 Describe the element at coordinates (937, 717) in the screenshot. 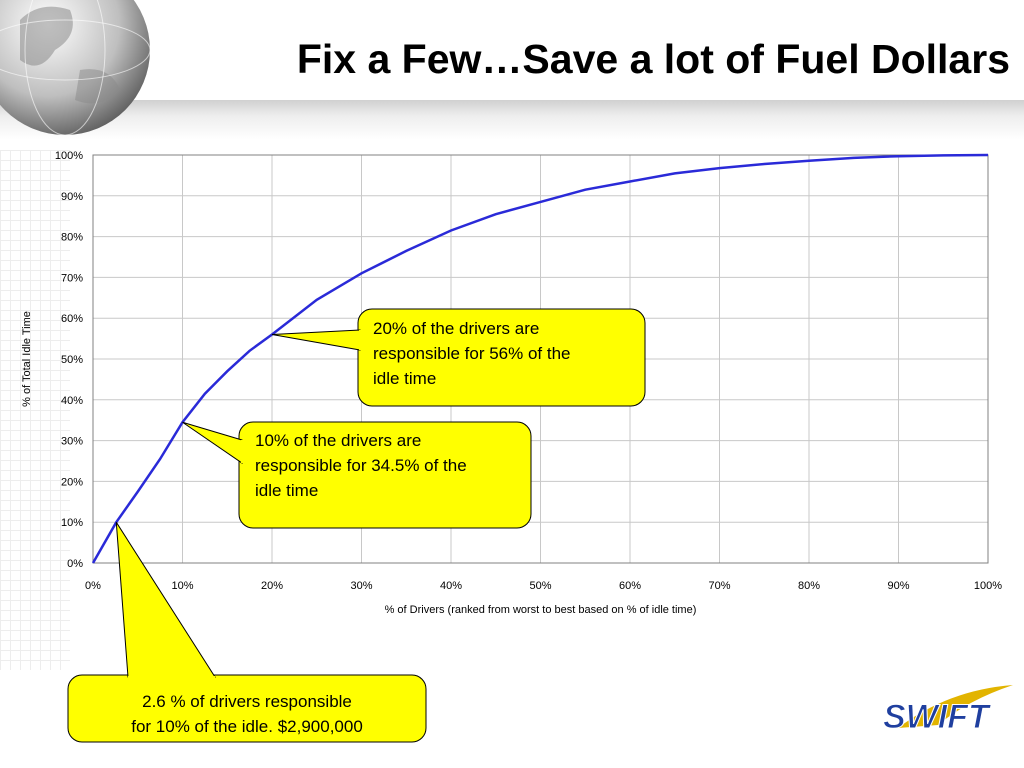

I see `logo-text: SWIFT` at that location.